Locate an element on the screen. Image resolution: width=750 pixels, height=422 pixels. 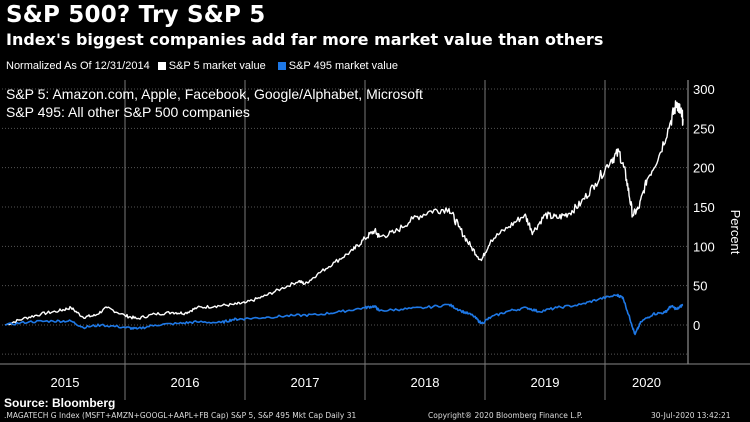
y-tick-label: 100 is located at coordinates (704, 246).